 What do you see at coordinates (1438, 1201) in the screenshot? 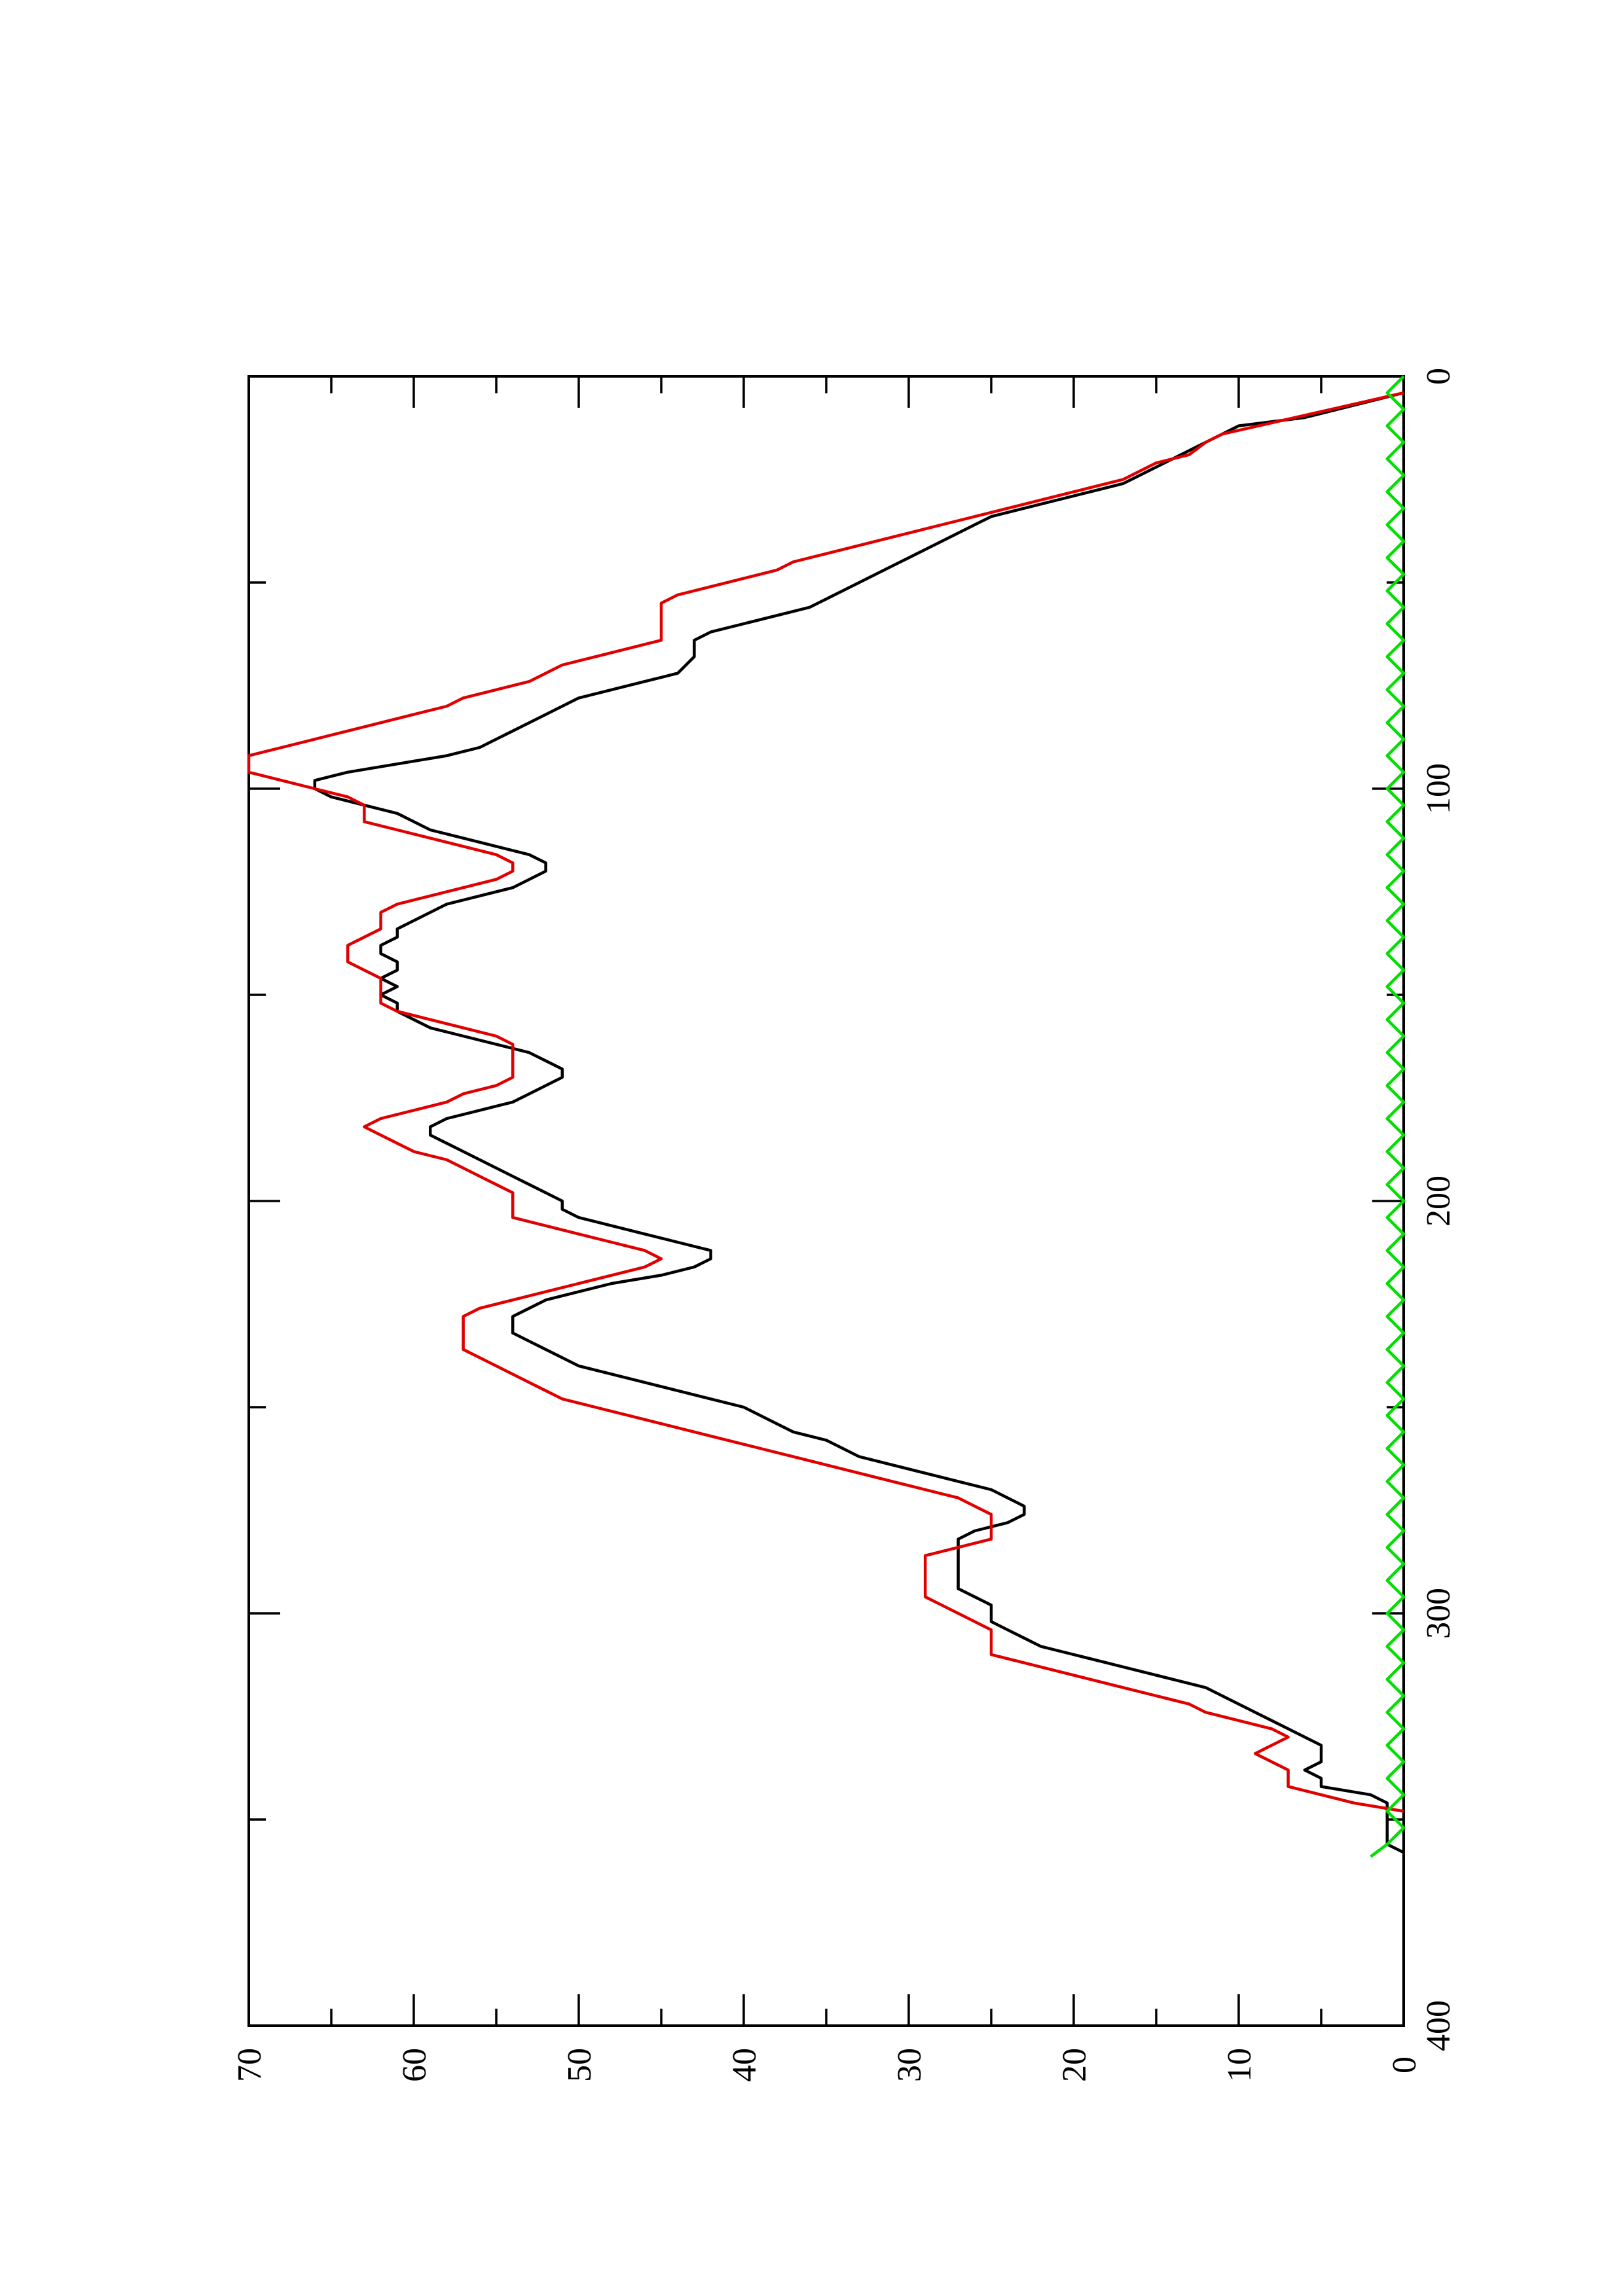
I see `x-tick-label-200: 200` at bounding box center [1438, 1201].